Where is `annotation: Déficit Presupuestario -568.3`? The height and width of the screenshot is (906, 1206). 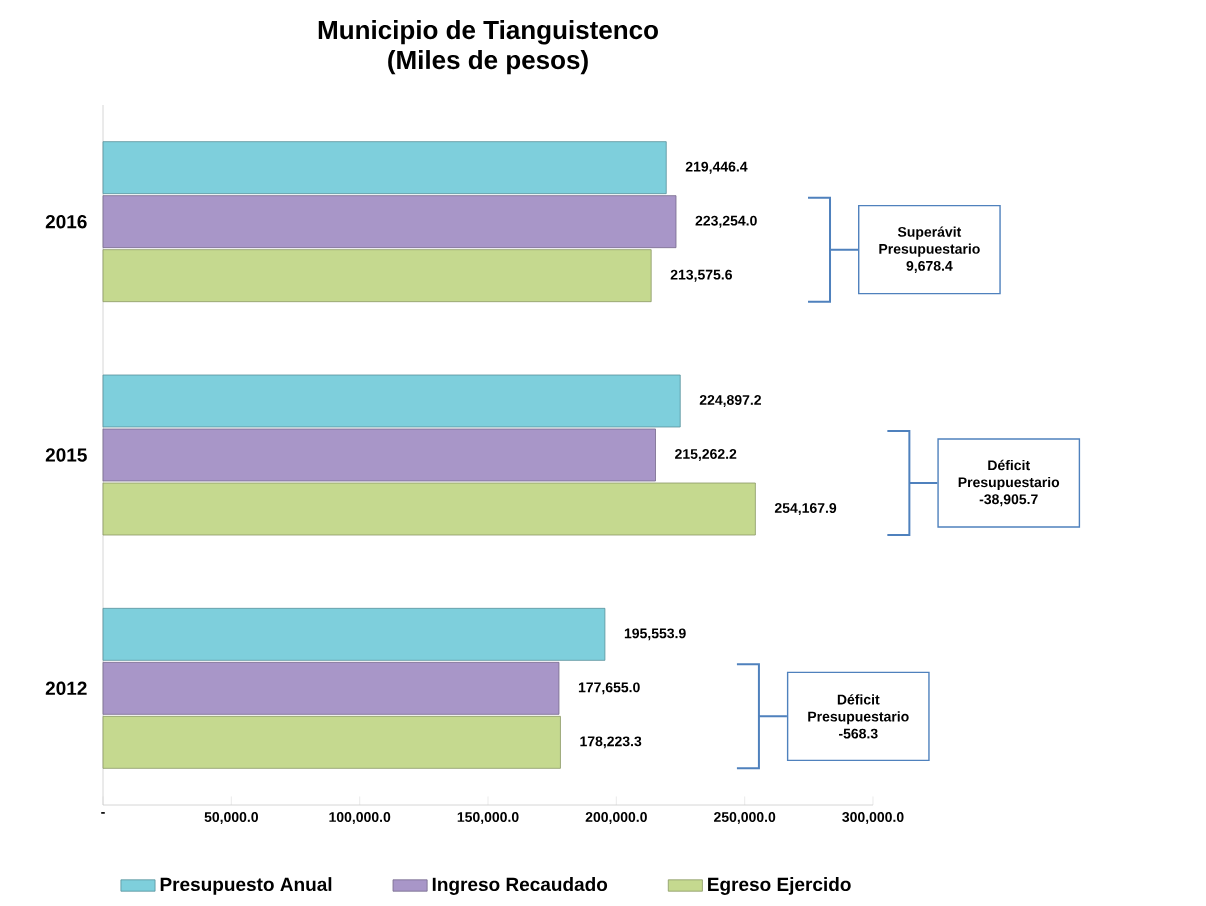
annotation: Déficit Presupuestario -568.3 is located at coordinates (858, 716).